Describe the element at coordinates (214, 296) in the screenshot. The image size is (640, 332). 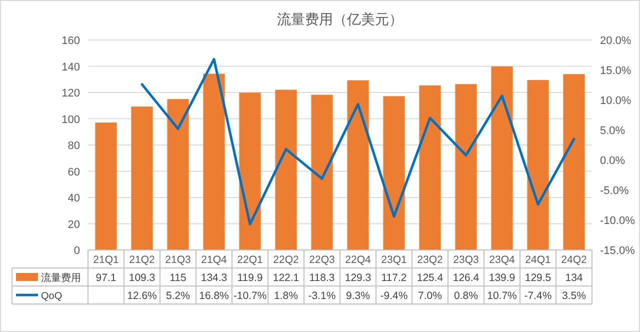
I see `data-label: 16.8%` at that location.